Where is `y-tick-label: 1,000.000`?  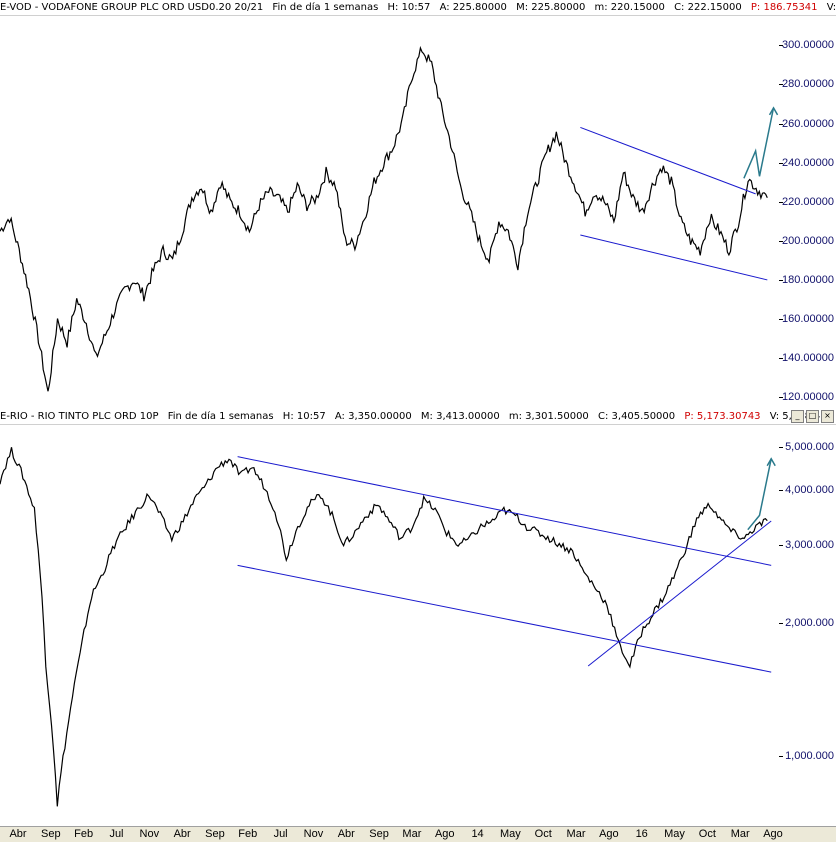 y-tick-label: 1,000.000 is located at coordinates (809, 756).